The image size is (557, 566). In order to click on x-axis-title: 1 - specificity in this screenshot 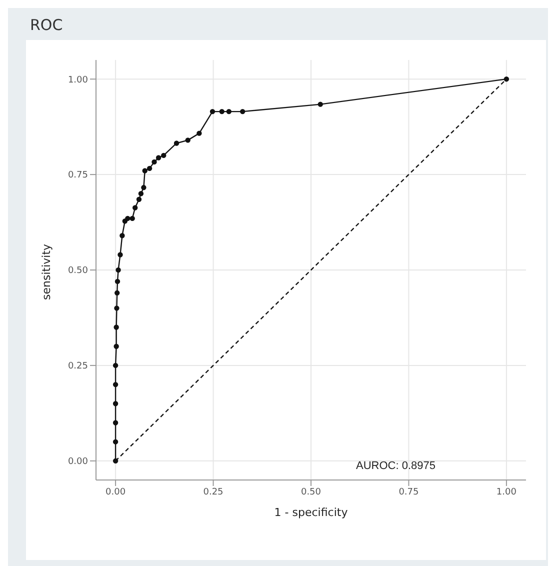, I will do `click(311, 512)`.